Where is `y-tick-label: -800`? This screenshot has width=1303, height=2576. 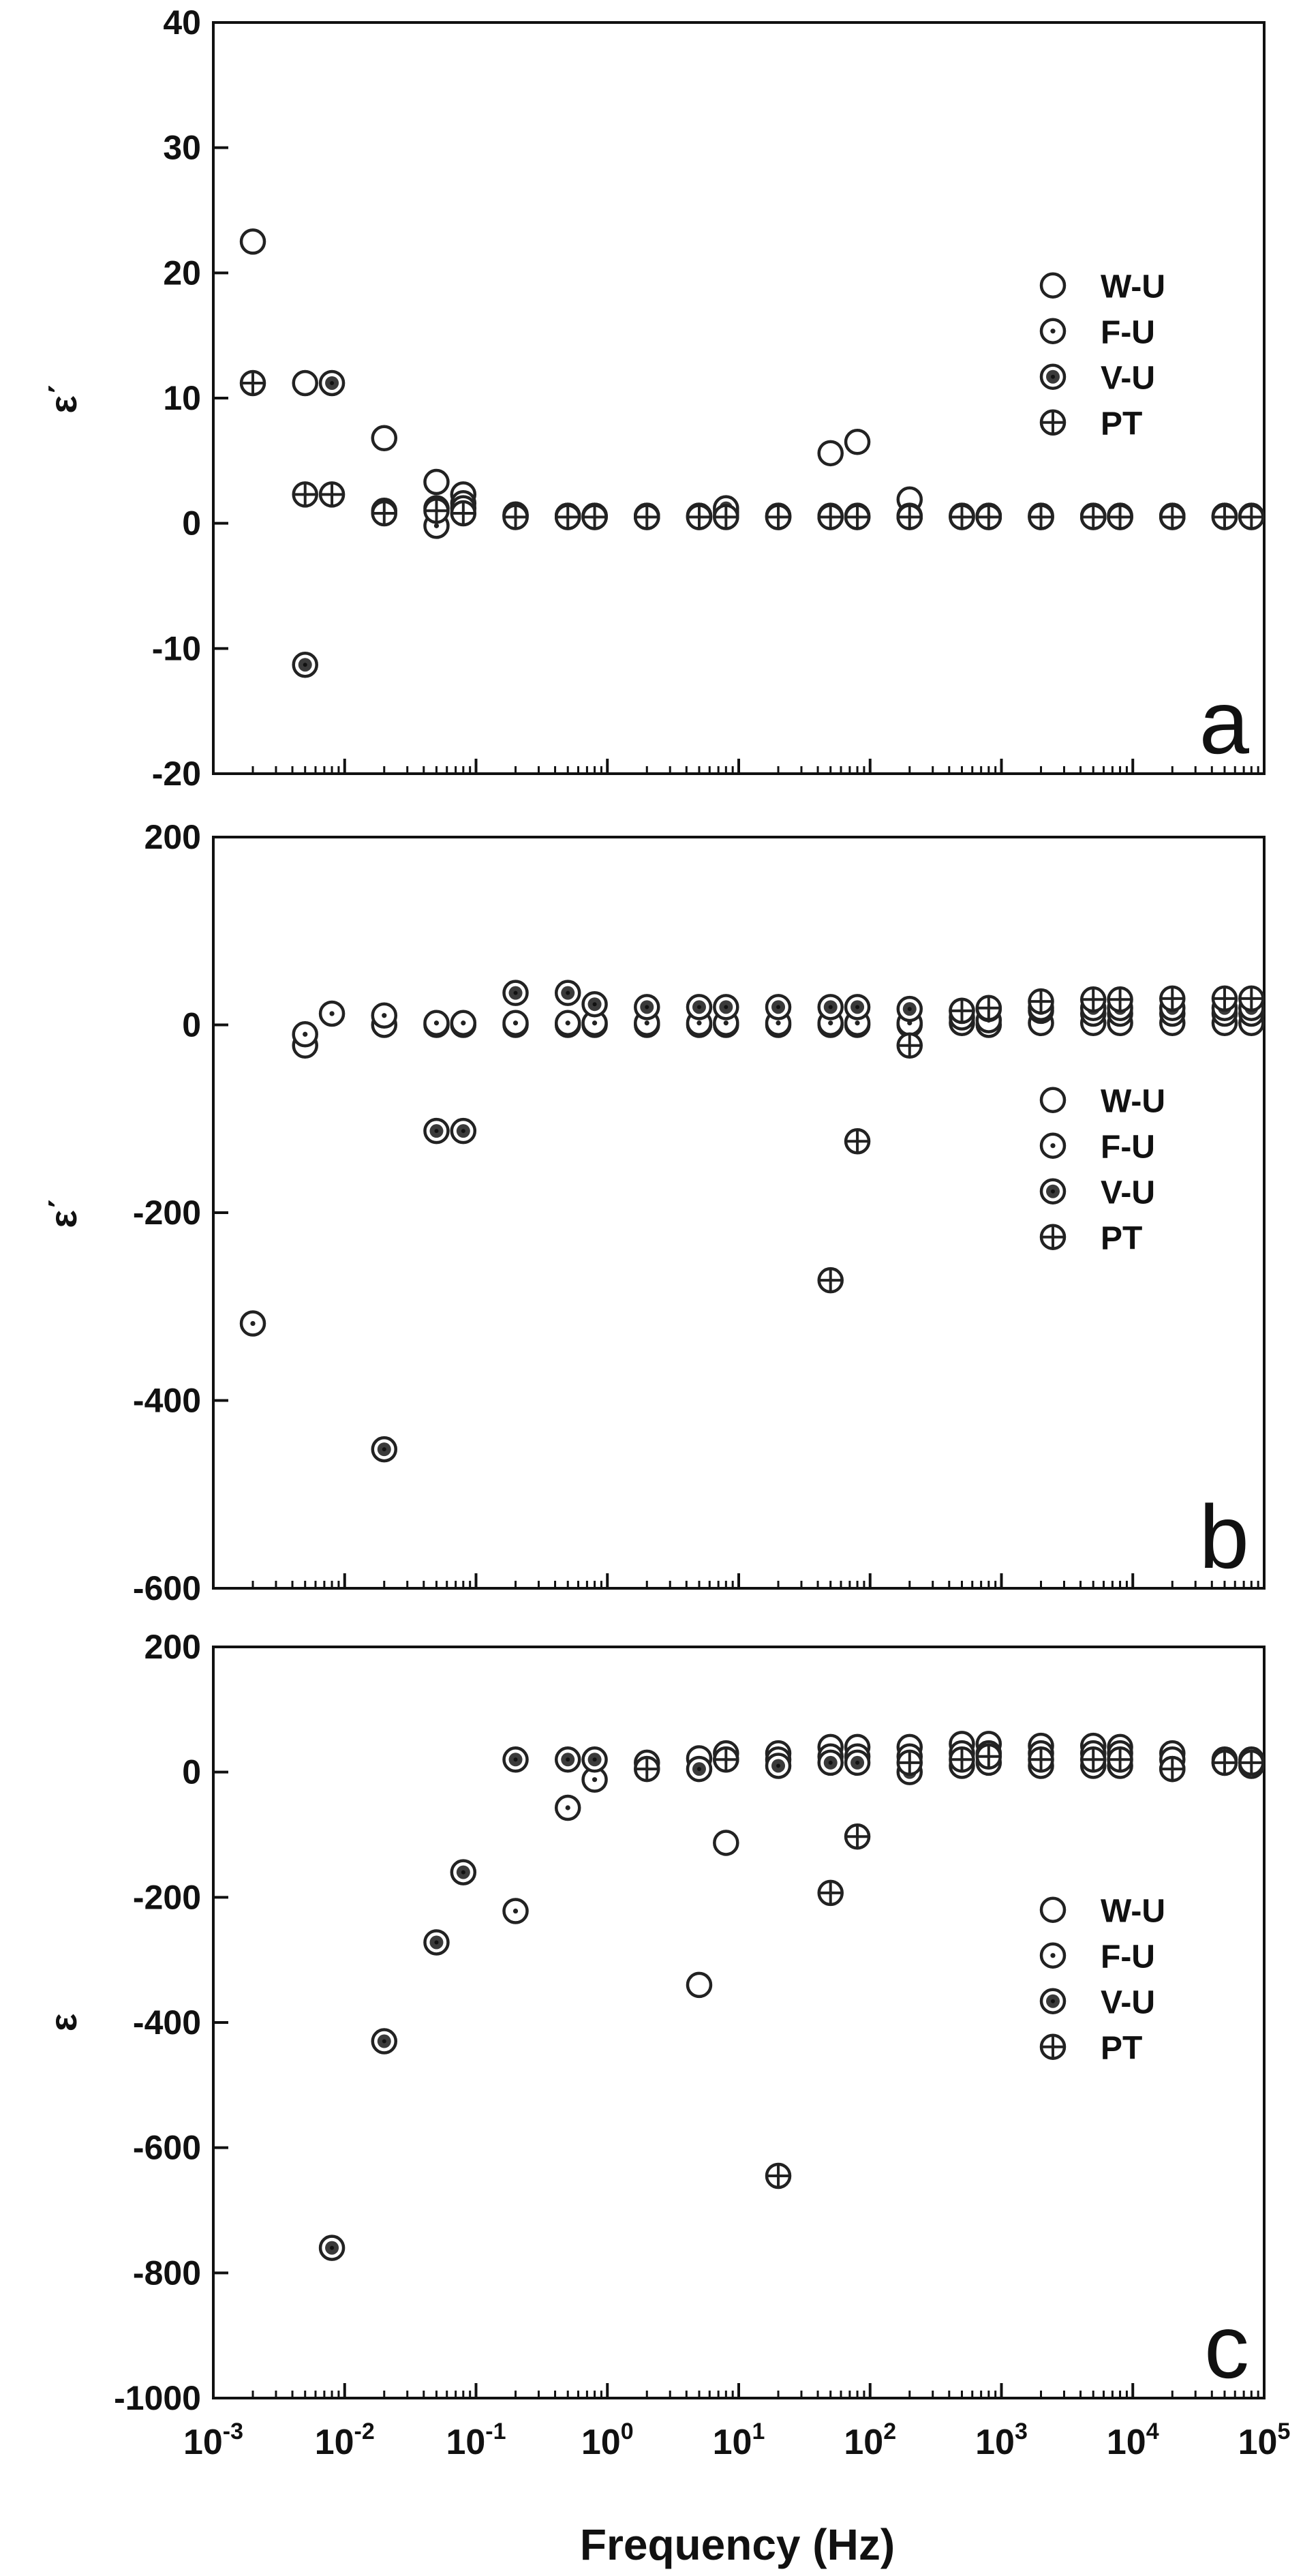
y-tick-label: -800 is located at coordinates (167, 2273).